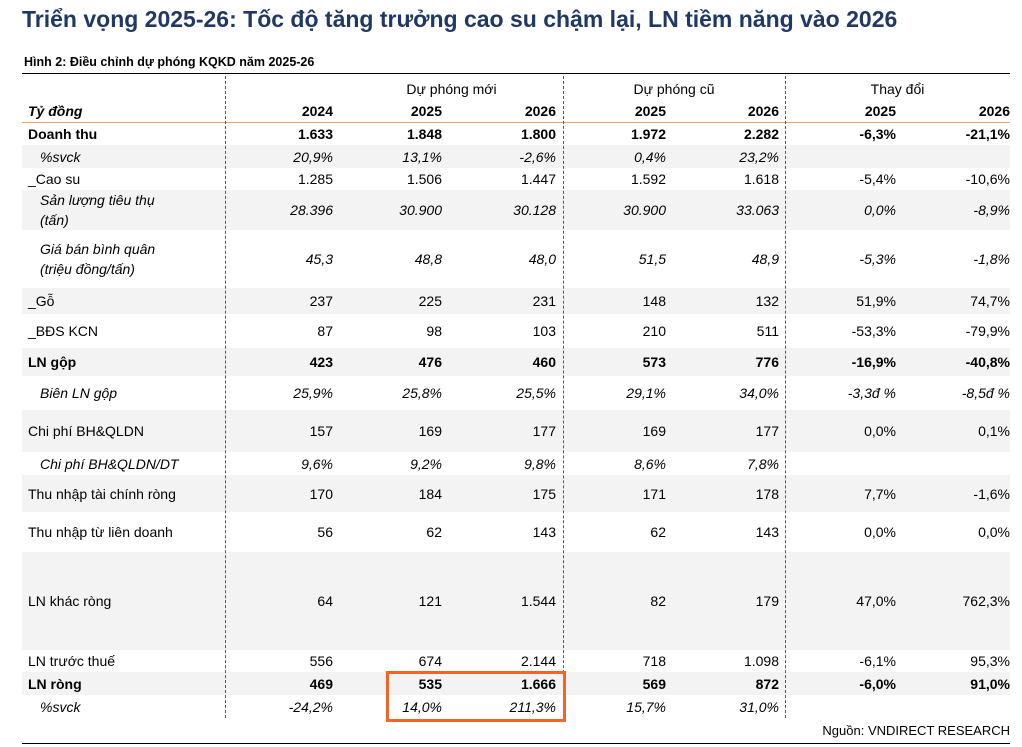 This screenshot has height=747, width=1022. I want to click on table-cell: 51,9%, so click(876, 301).